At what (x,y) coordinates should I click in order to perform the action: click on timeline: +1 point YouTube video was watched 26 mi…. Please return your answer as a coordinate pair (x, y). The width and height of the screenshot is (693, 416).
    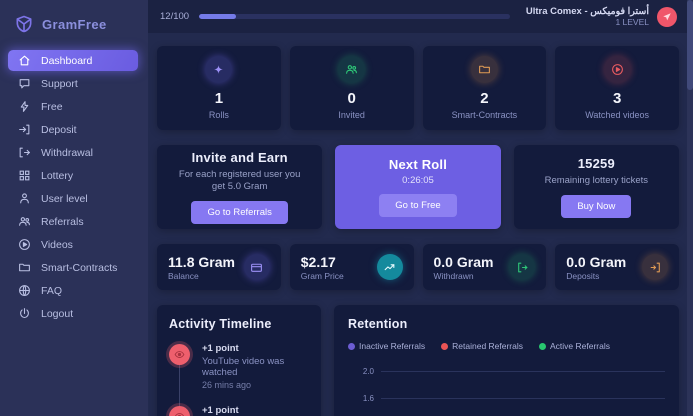
    Looking at the image, I should click on (239, 379).